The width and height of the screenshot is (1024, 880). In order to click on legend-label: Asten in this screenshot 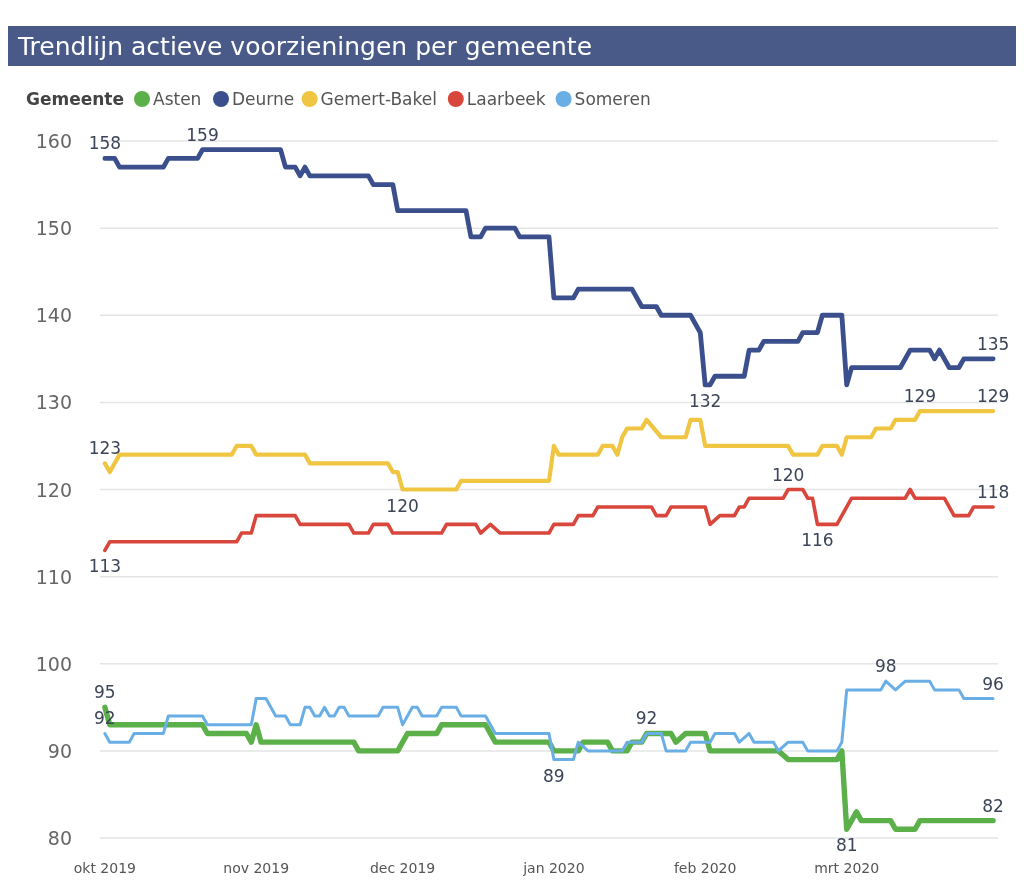, I will do `click(177, 99)`.